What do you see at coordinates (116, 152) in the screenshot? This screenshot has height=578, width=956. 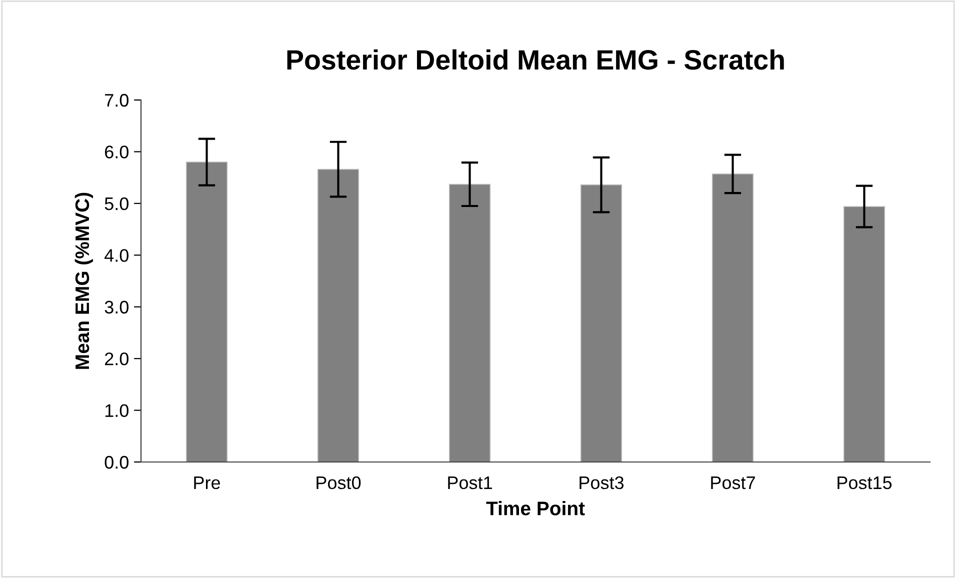 I see `y-tick-label: 6.0` at bounding box center [116, 152].